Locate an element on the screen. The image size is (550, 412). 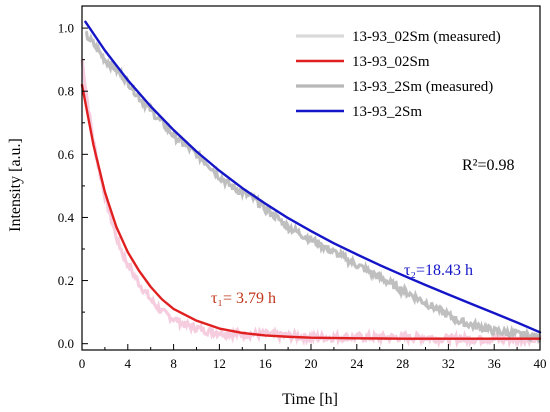
x-tick-label: 4 is located at coordinates (128, 363).